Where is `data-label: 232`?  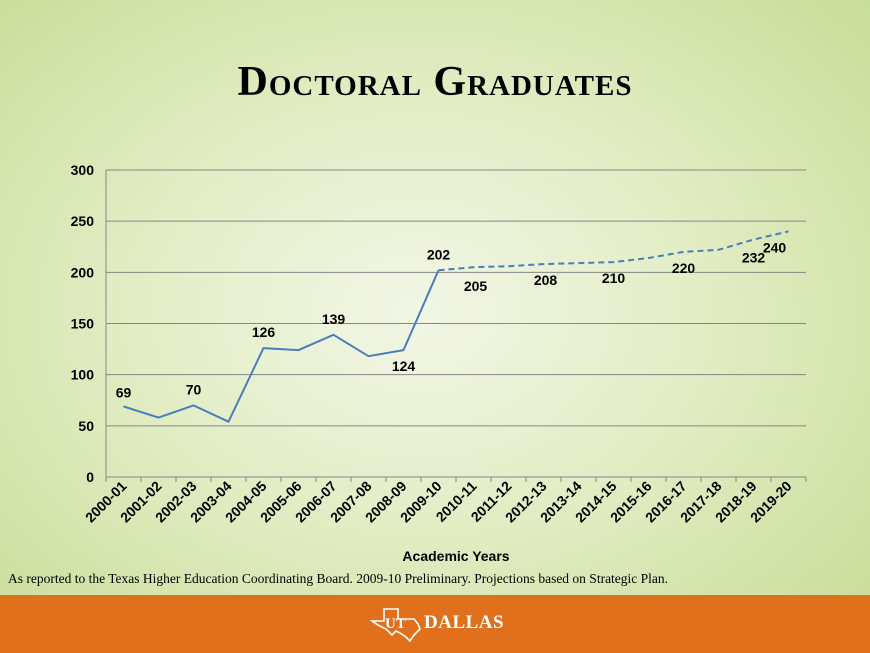 data-label: 232 is located at coordinates (754, 258).